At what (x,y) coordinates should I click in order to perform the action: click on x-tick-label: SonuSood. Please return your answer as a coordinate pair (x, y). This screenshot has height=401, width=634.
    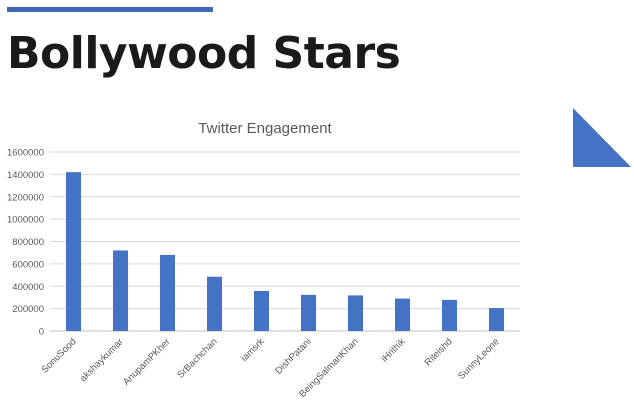
    Looking at the image, I should click on (58, 355).